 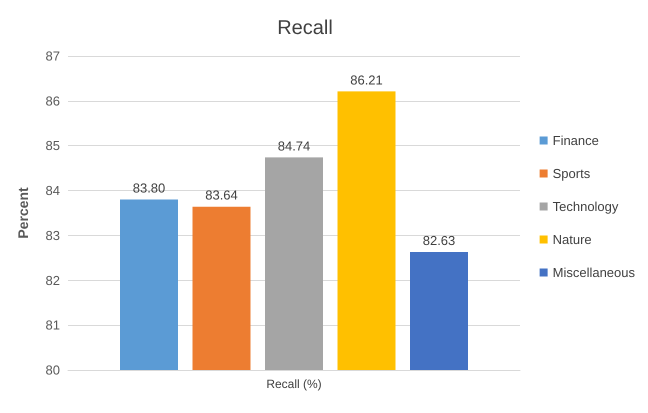 What do you see at coordinates (53, 325) in the screenshot?
I see `y-tick-label: 81` at bounding box center [53, 325].